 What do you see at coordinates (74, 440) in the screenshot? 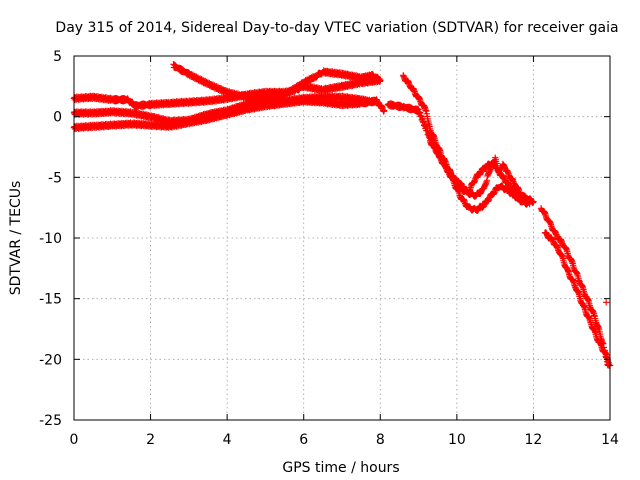
I see `x-tick-label: 0` at bounding box center [74, 440].